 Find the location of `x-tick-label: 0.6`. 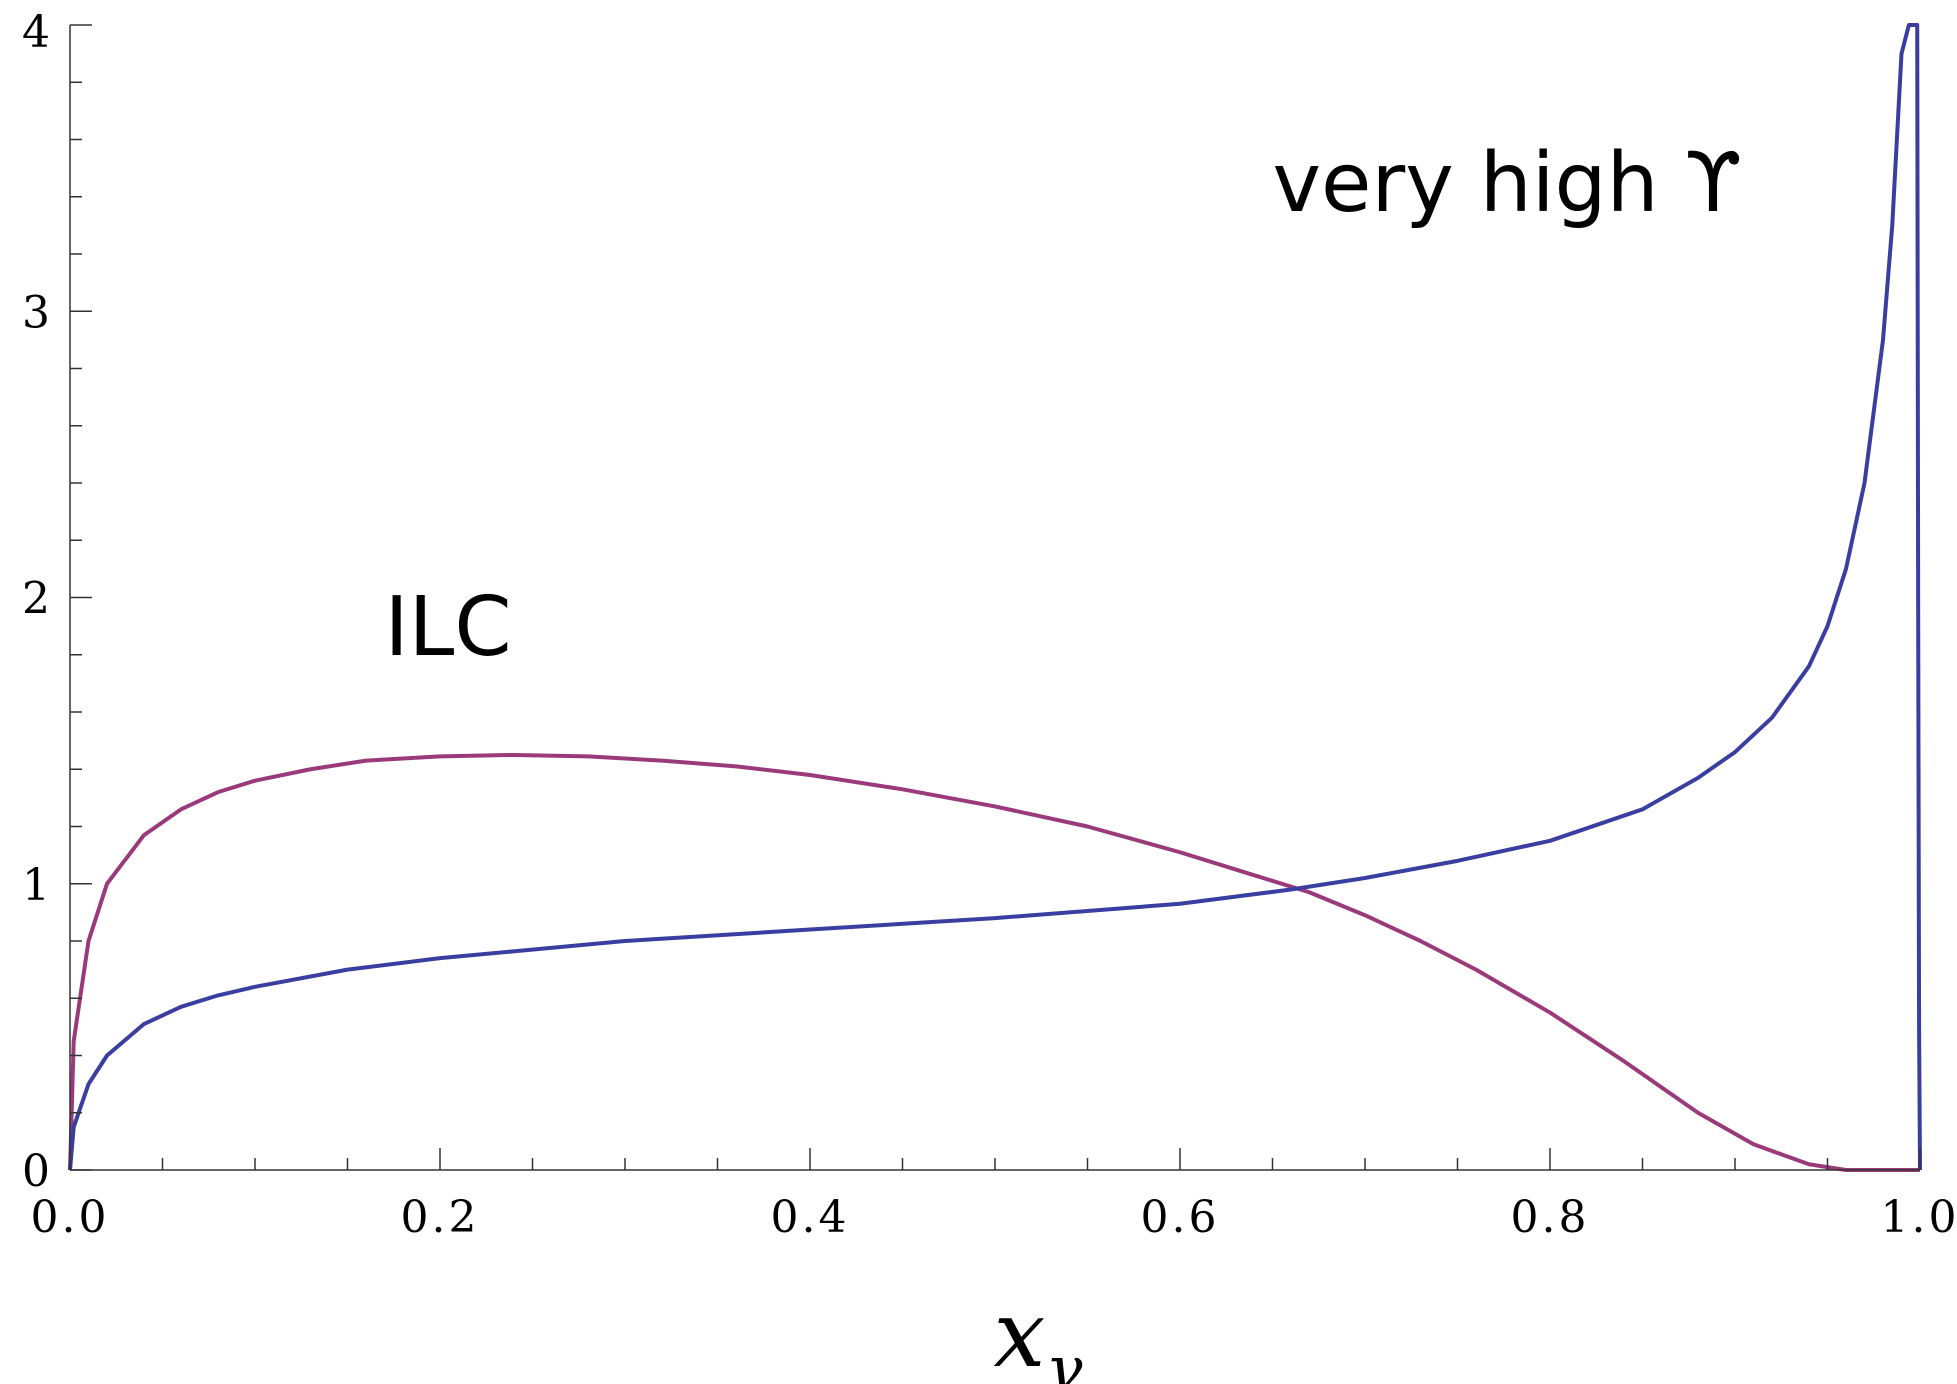

x-tick-label: 0.6 is located at coordinates (1180, 1217).